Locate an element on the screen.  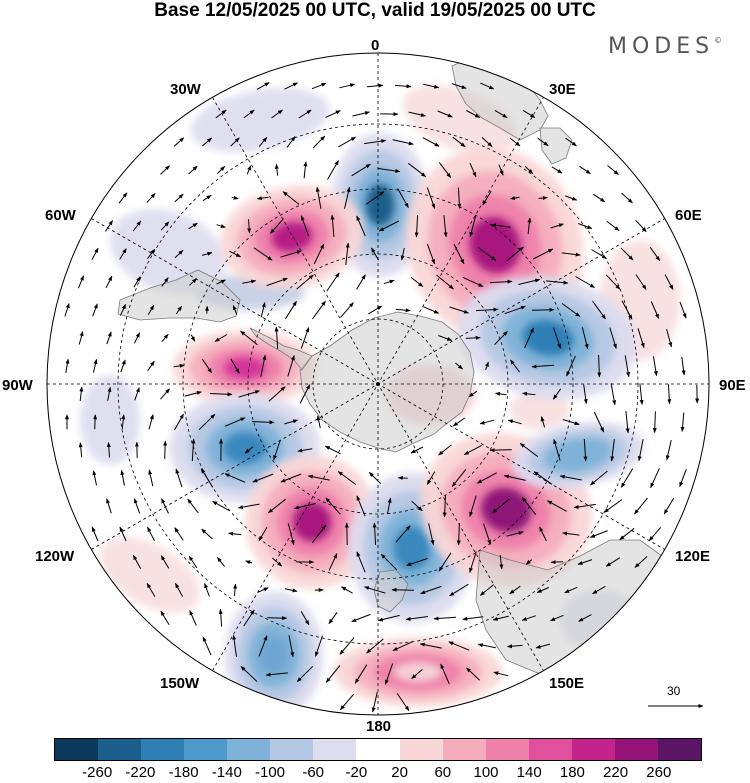
anomaly-core-pos-140w is located at coordinates (312, 522).